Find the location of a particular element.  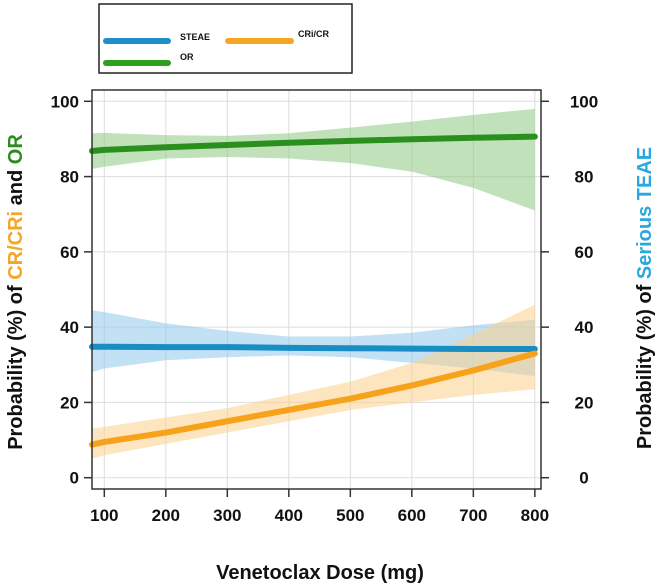

x-tick-label-400: 400 is located at coordinates (289, 515).